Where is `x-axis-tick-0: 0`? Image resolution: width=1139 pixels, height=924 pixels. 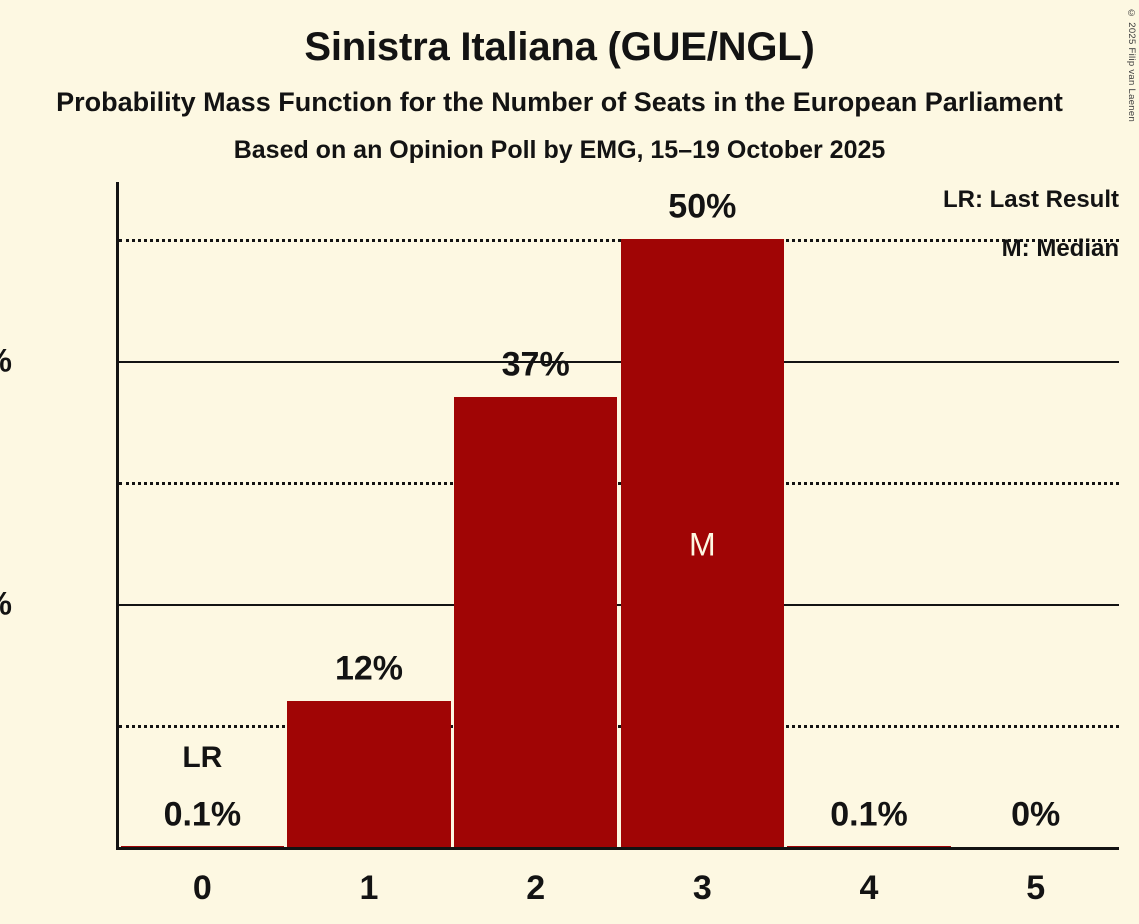 x-axis-tick-0: 0 is located at coordinates (202, 888).